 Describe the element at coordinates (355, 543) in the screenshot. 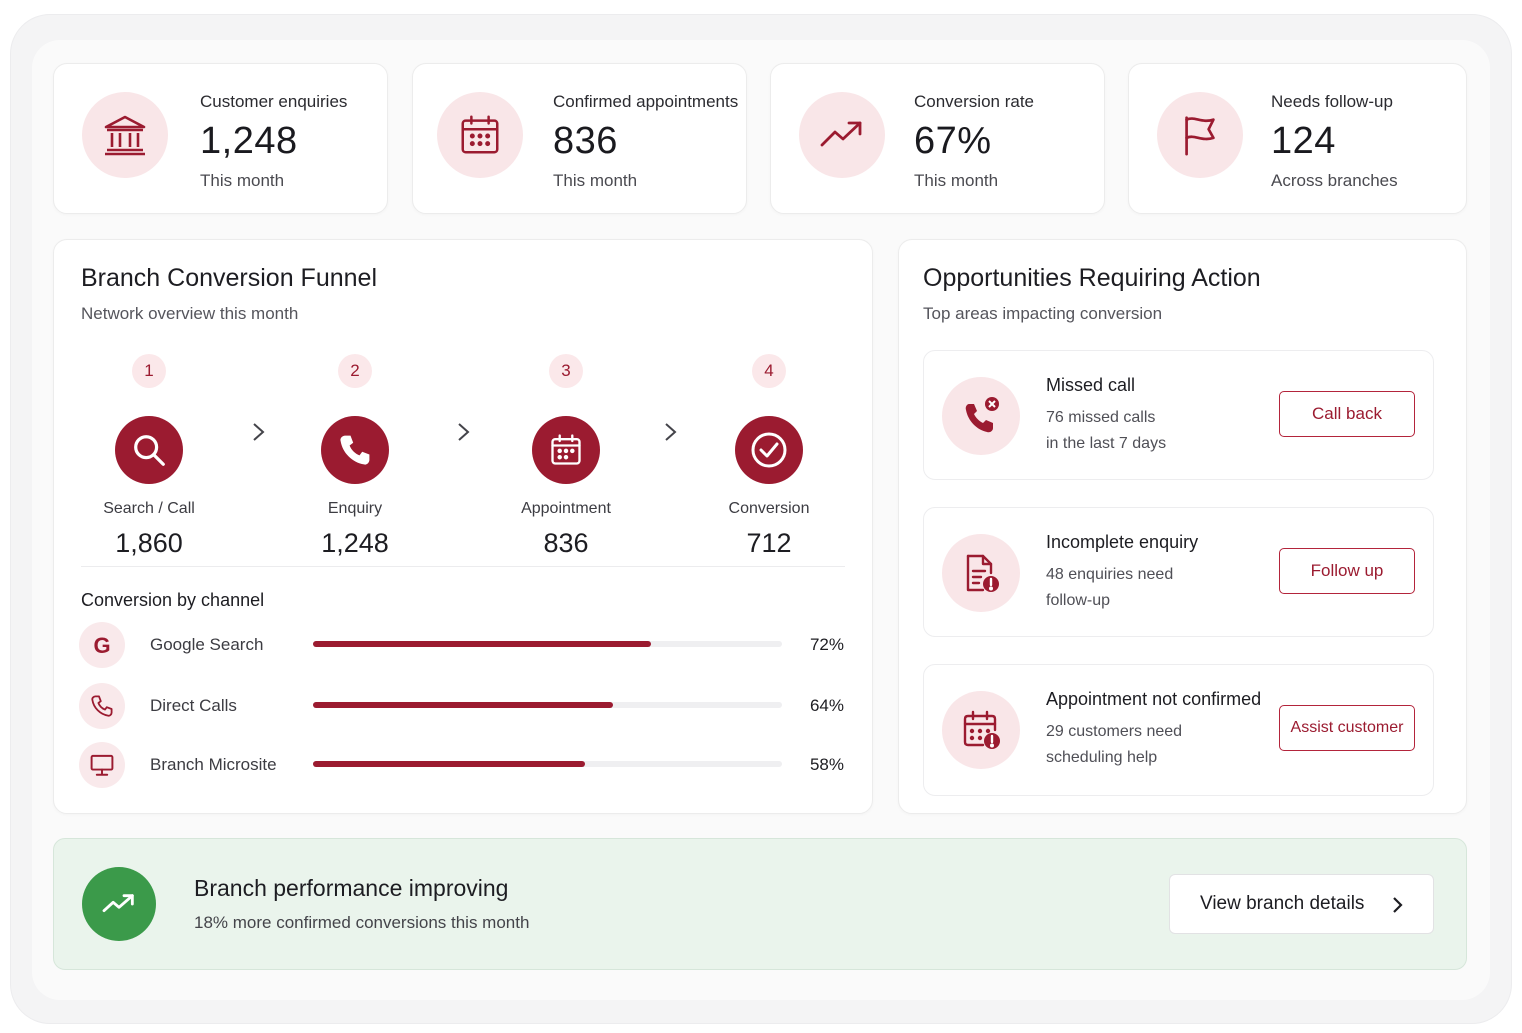

I see `step-value: 1,248` at that location.